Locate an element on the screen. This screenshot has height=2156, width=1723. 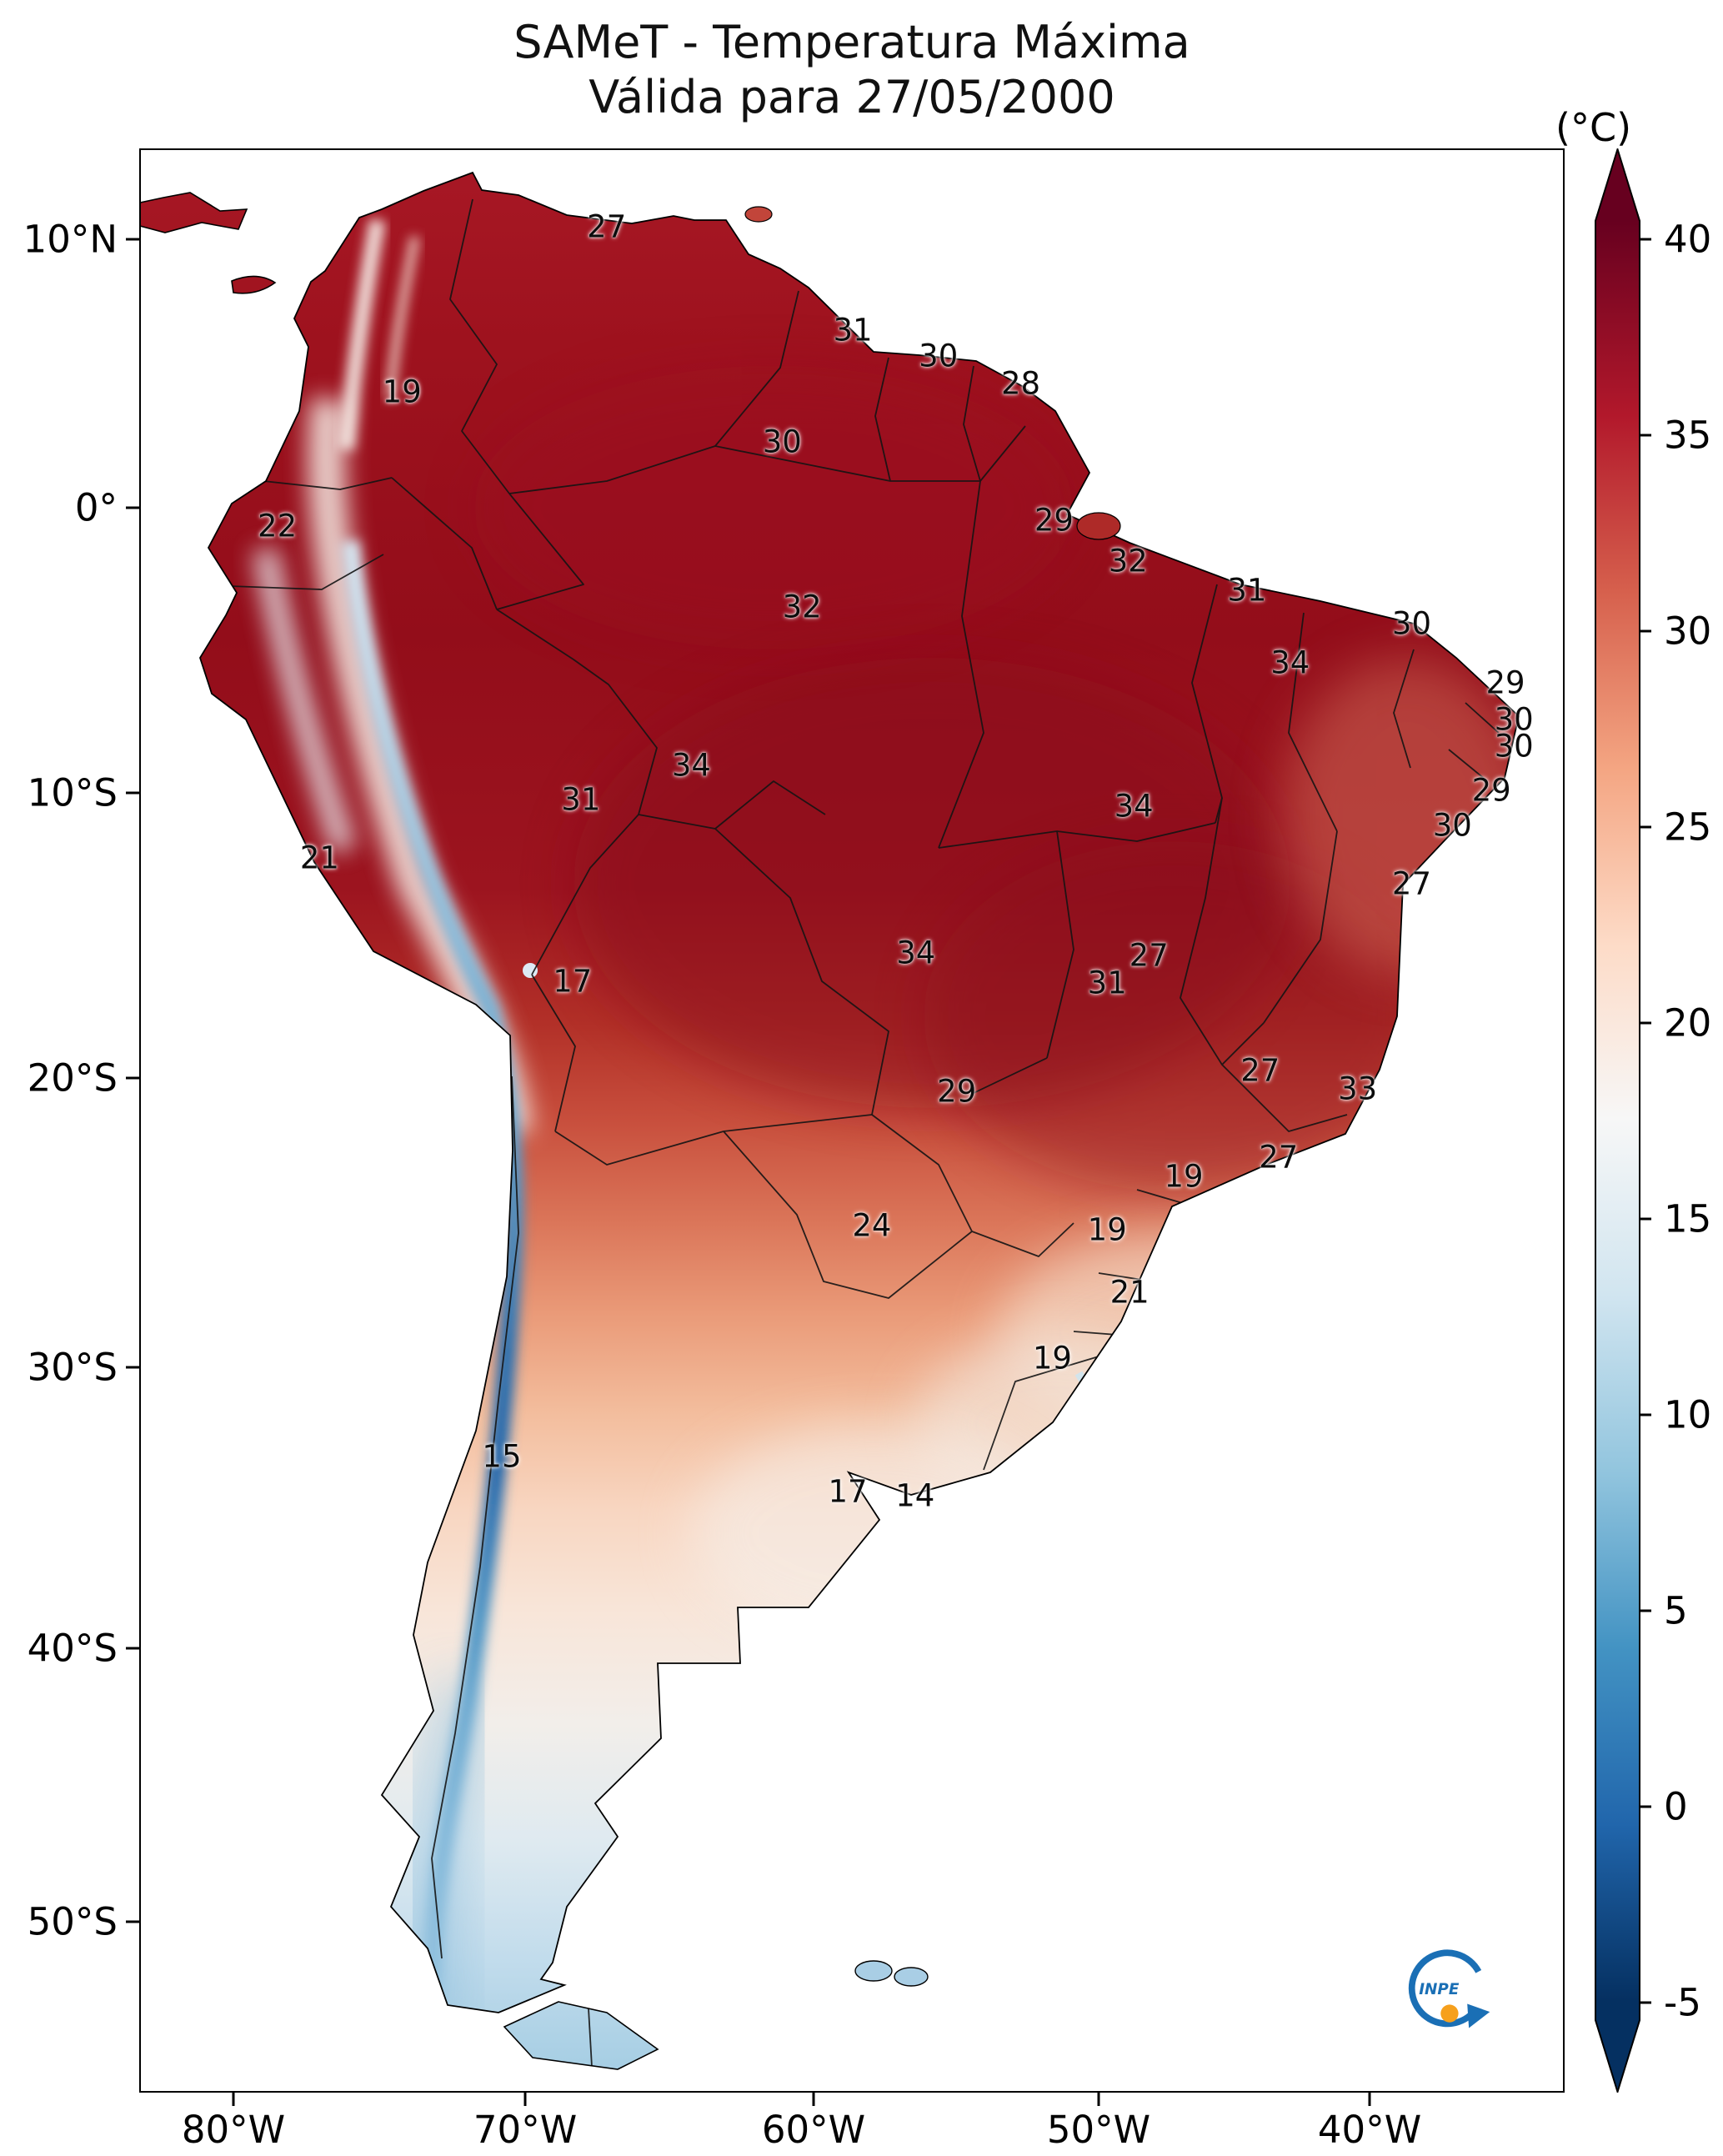
colorbar-unit-label: (°C) is located at coordinates (1594, 128).